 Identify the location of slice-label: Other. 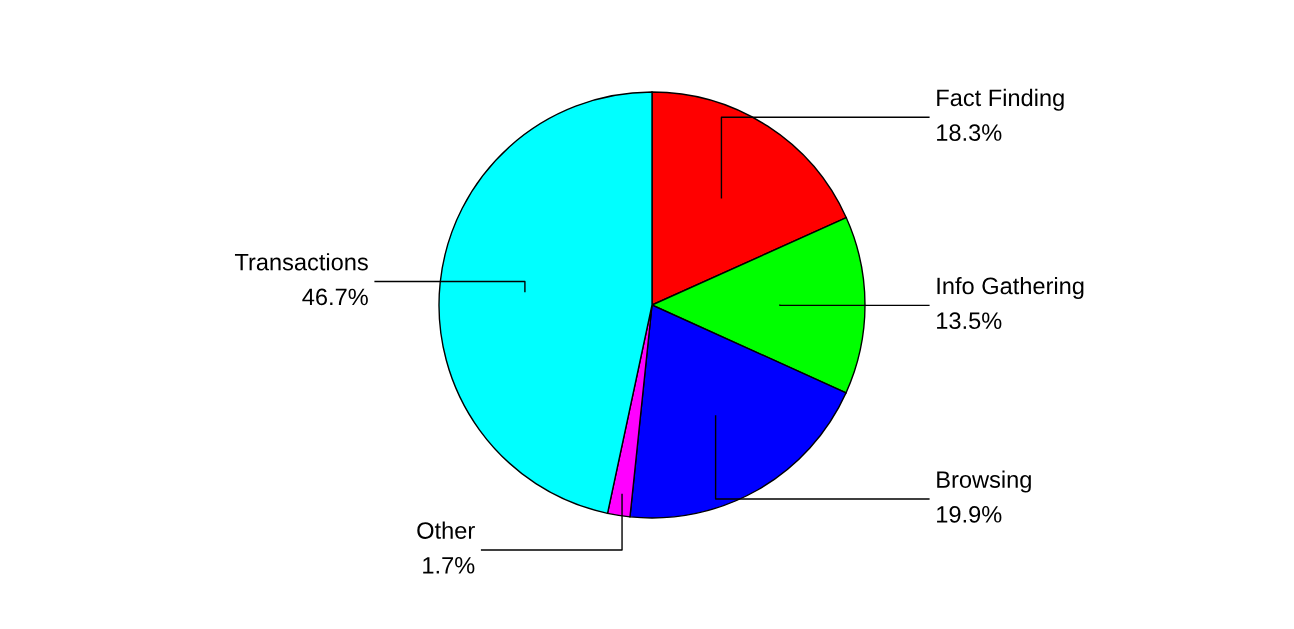
(446, 530).